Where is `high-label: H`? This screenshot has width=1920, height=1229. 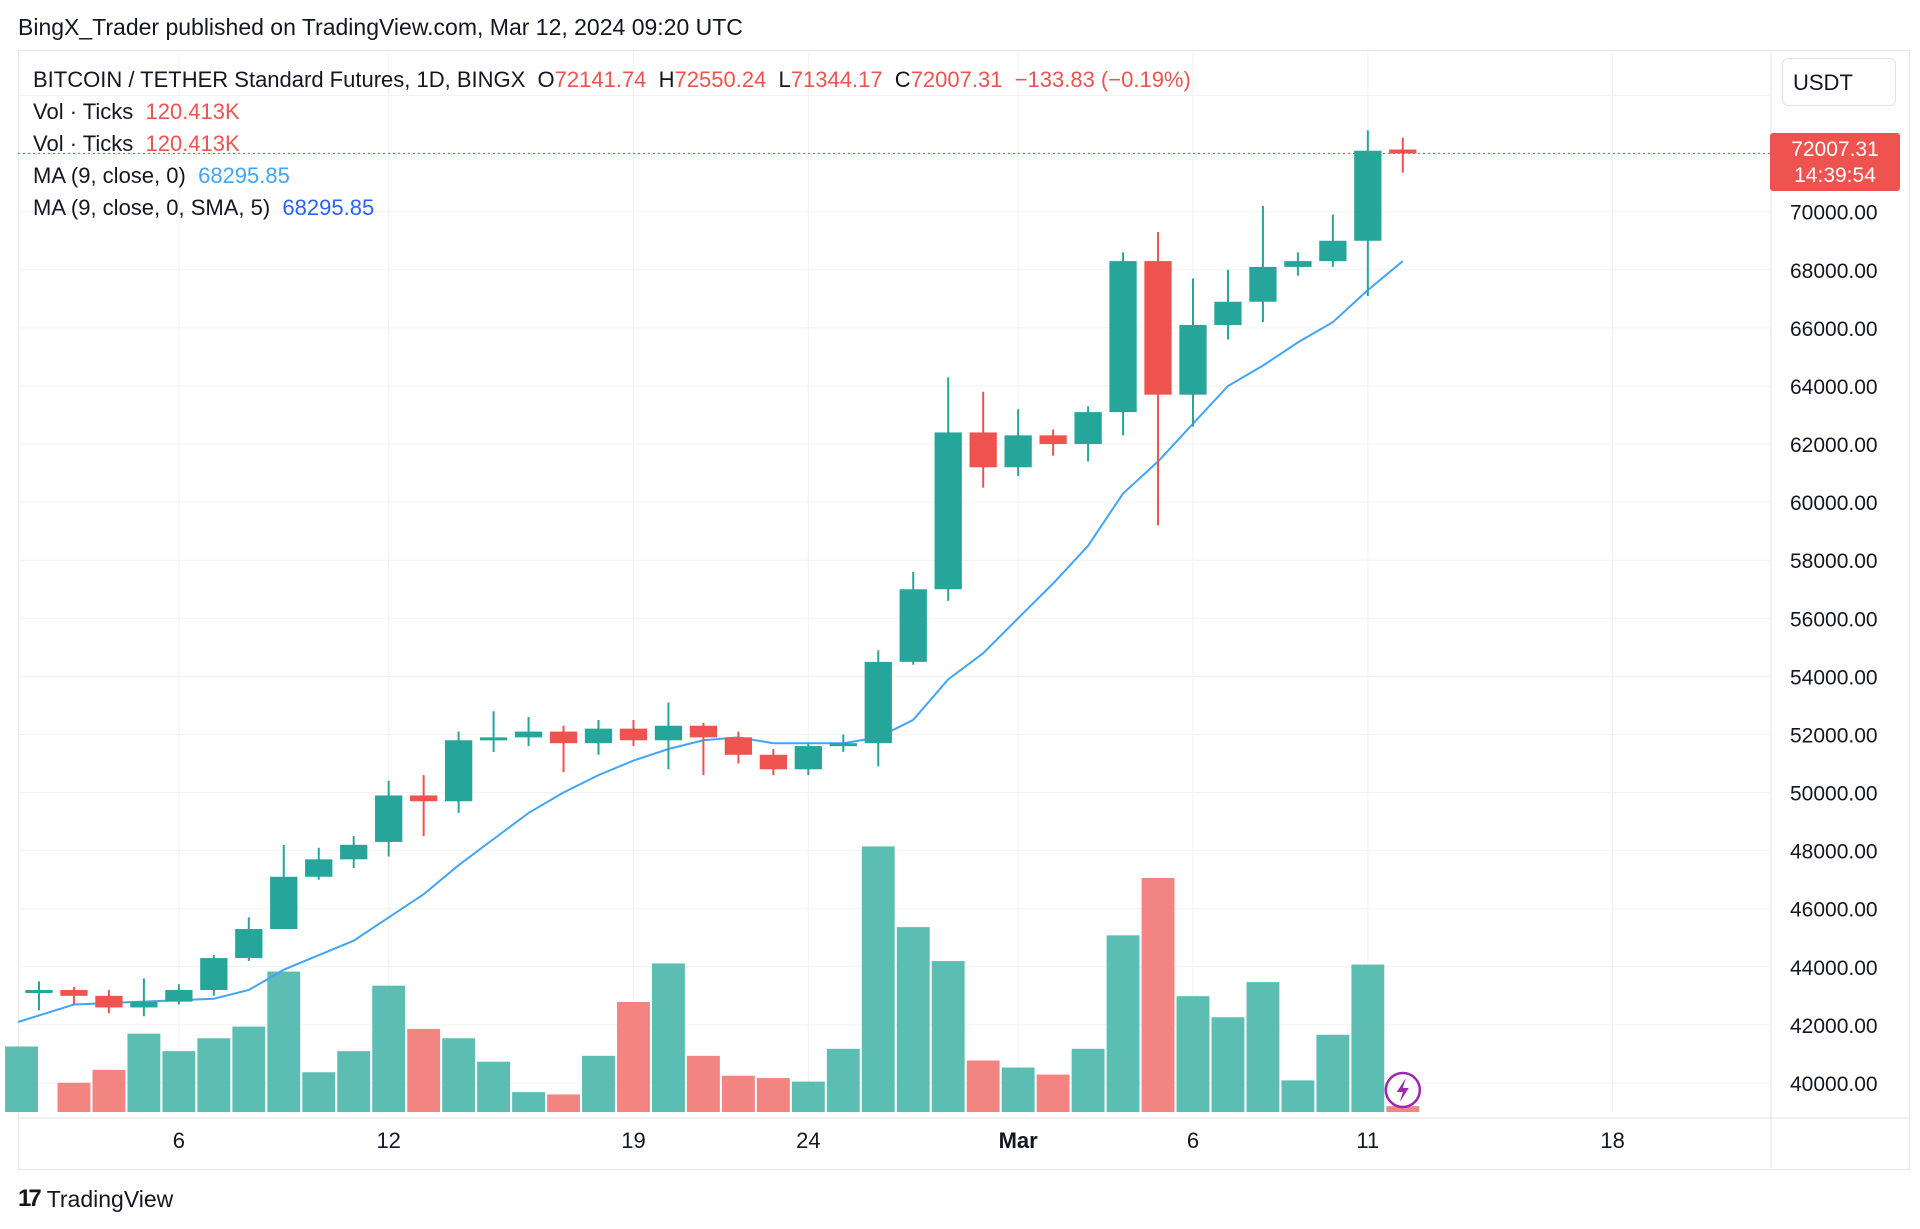
high-label: H is located at coordinates (666, 79).